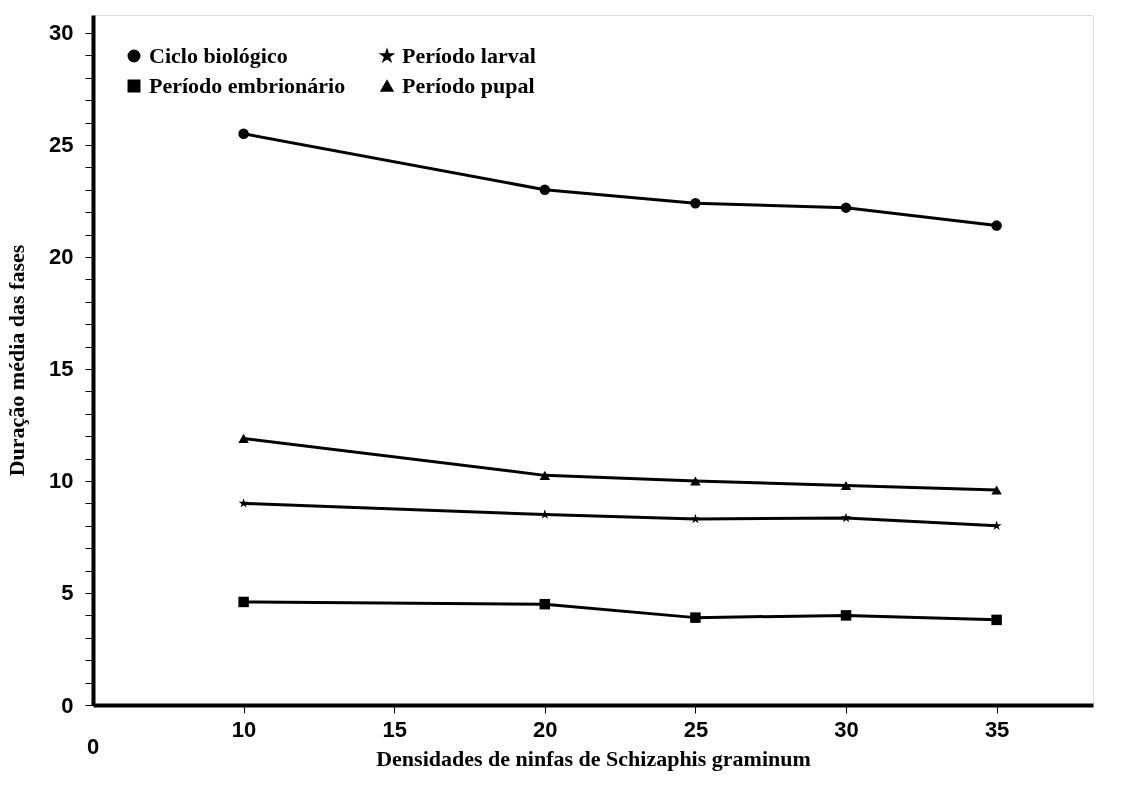  What do you see at coordinates (17, 360) in the screenshot?
I see `y-axis-title: Duração média das fases` at bounding box center [17, 360].